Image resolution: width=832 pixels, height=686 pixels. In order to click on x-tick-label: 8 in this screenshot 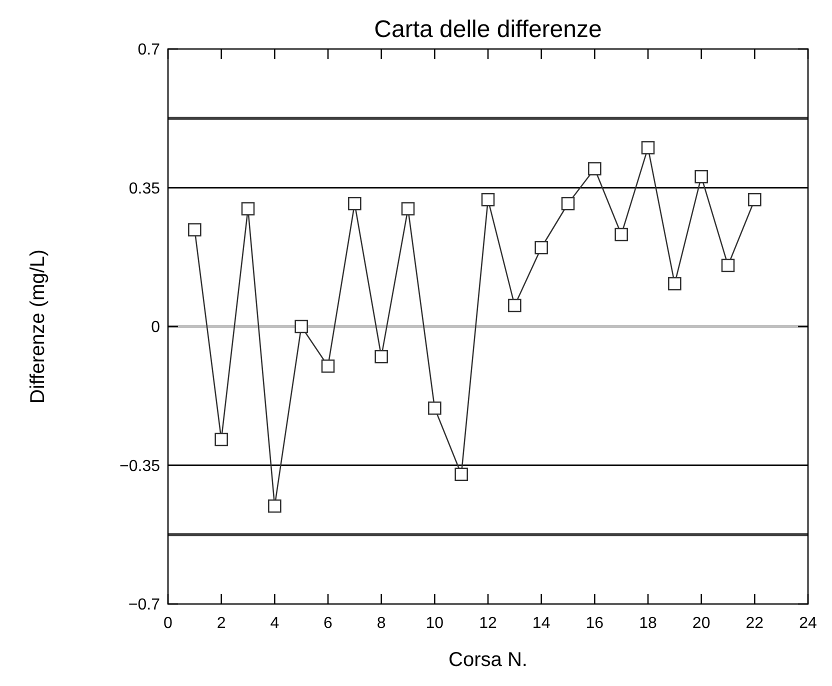, I will do `click(381, 623)`.